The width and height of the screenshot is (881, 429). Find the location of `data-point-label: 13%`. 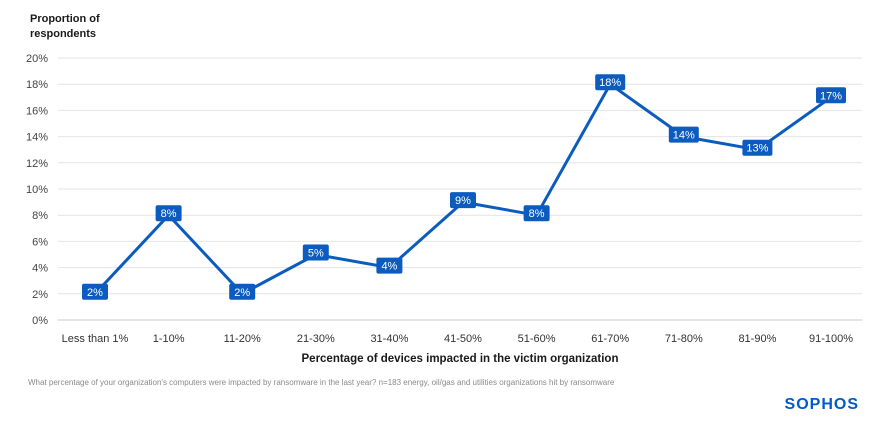

data-point-label: 13% is located at coordinates (757, 149).